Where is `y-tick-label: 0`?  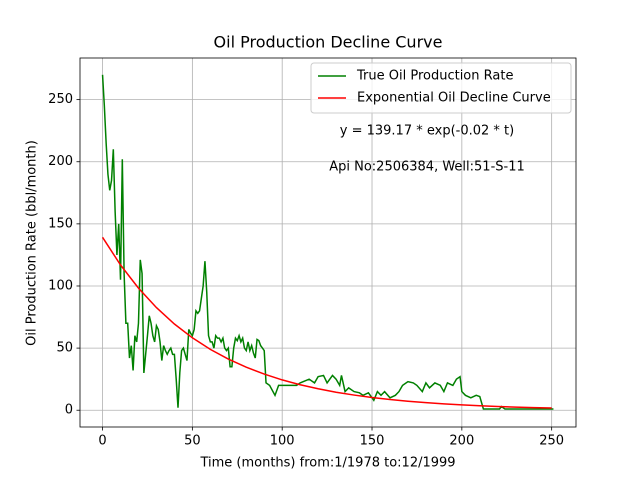
y-tick-label: 0 is located at coordinates (69, 410).